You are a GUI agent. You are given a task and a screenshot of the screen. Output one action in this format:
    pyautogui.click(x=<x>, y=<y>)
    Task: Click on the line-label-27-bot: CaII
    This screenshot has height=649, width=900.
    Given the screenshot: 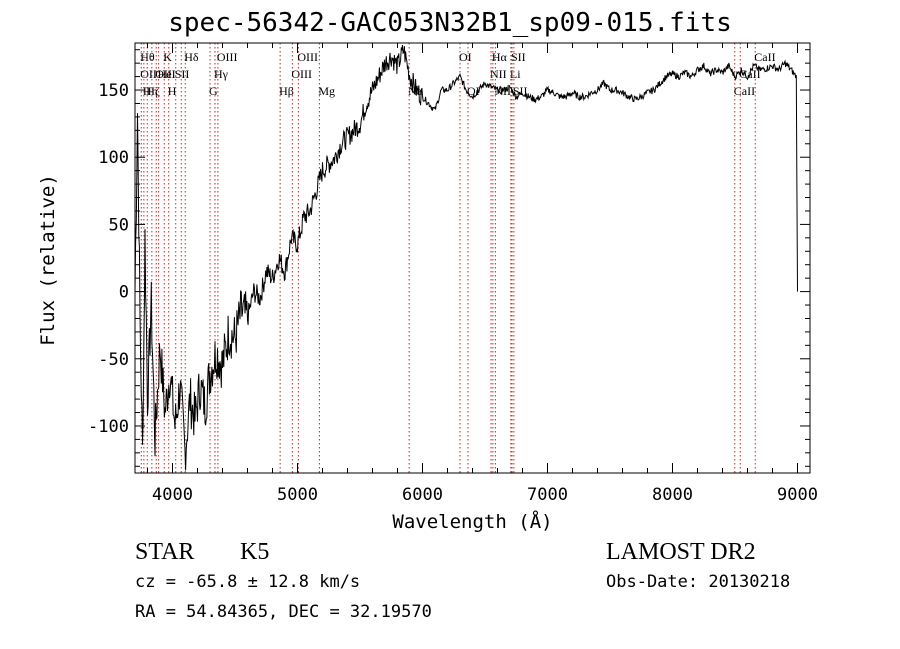 What is the action you would take?
    pyautogui.click(x=744, y=91)
    